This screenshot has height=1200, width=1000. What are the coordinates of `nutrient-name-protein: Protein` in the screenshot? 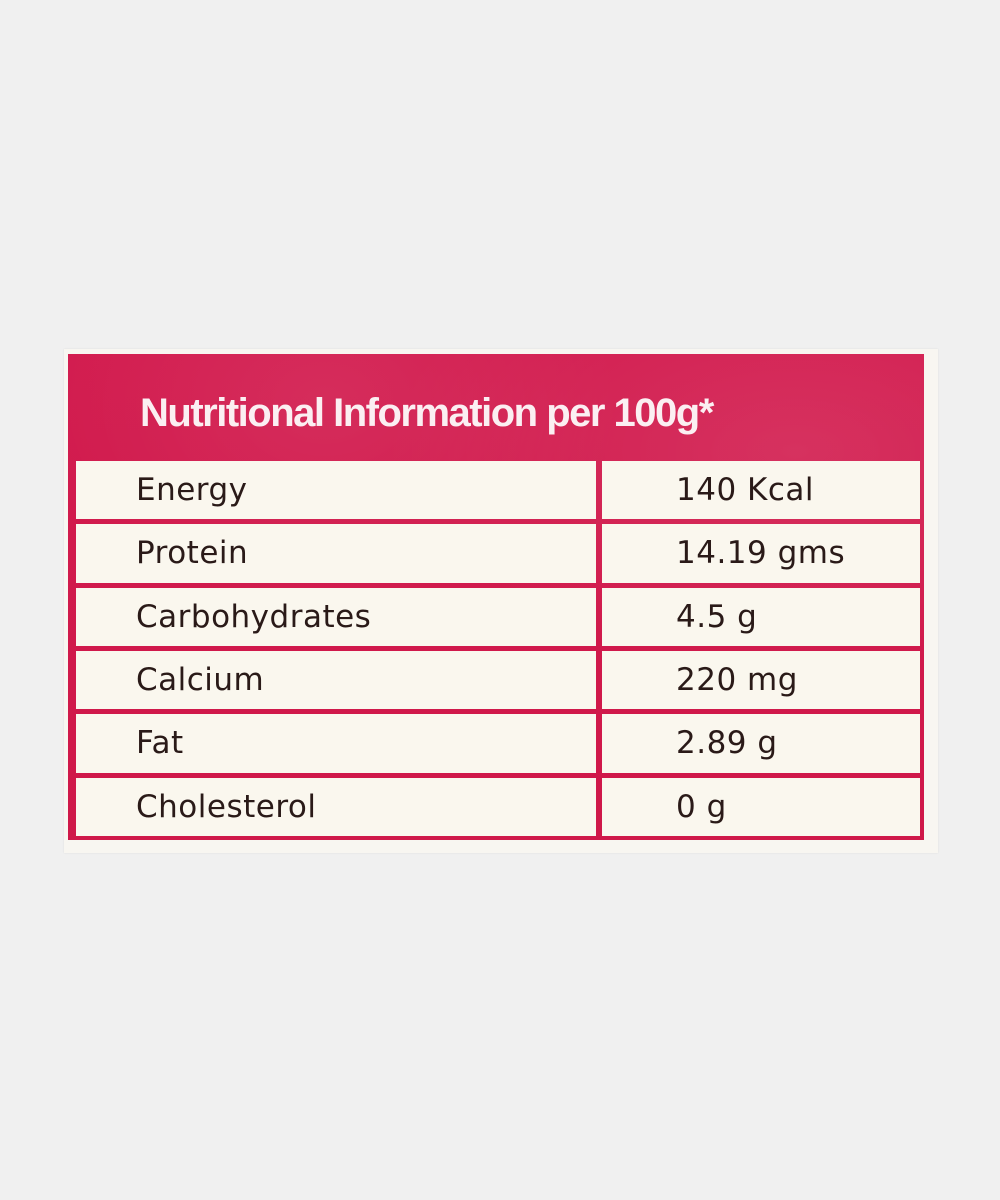 It's located at (336, 553).